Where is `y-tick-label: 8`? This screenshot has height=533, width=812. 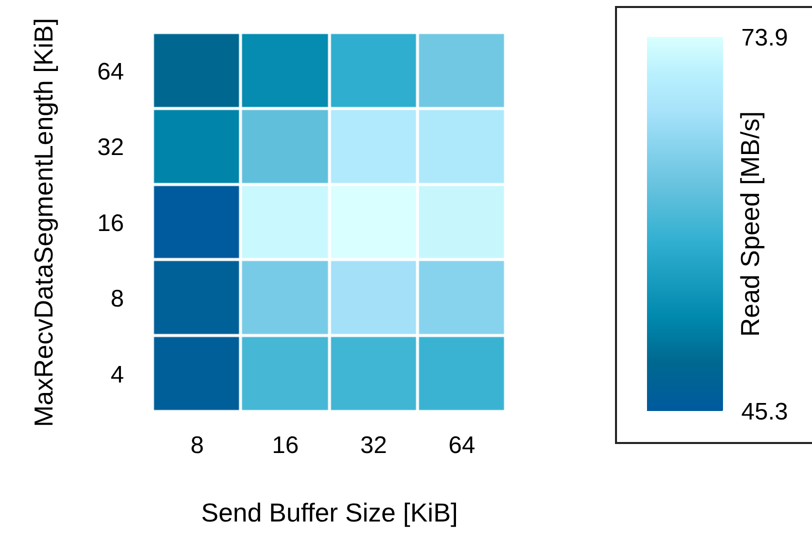
y-tick-label: 8 is located at coordinates (117, 299).